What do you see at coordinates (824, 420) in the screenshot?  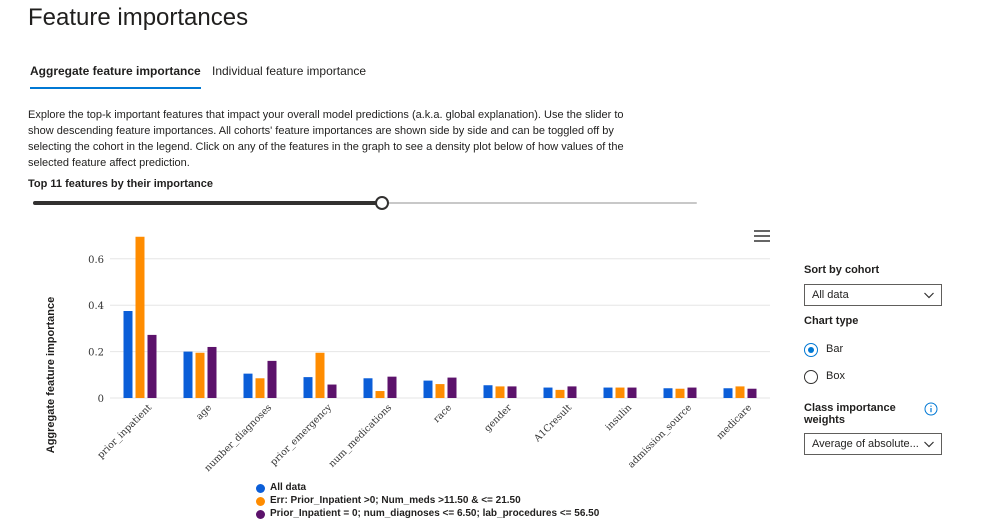 I see `class-importance-label-line2: weights` at bounding box center [824, 420].